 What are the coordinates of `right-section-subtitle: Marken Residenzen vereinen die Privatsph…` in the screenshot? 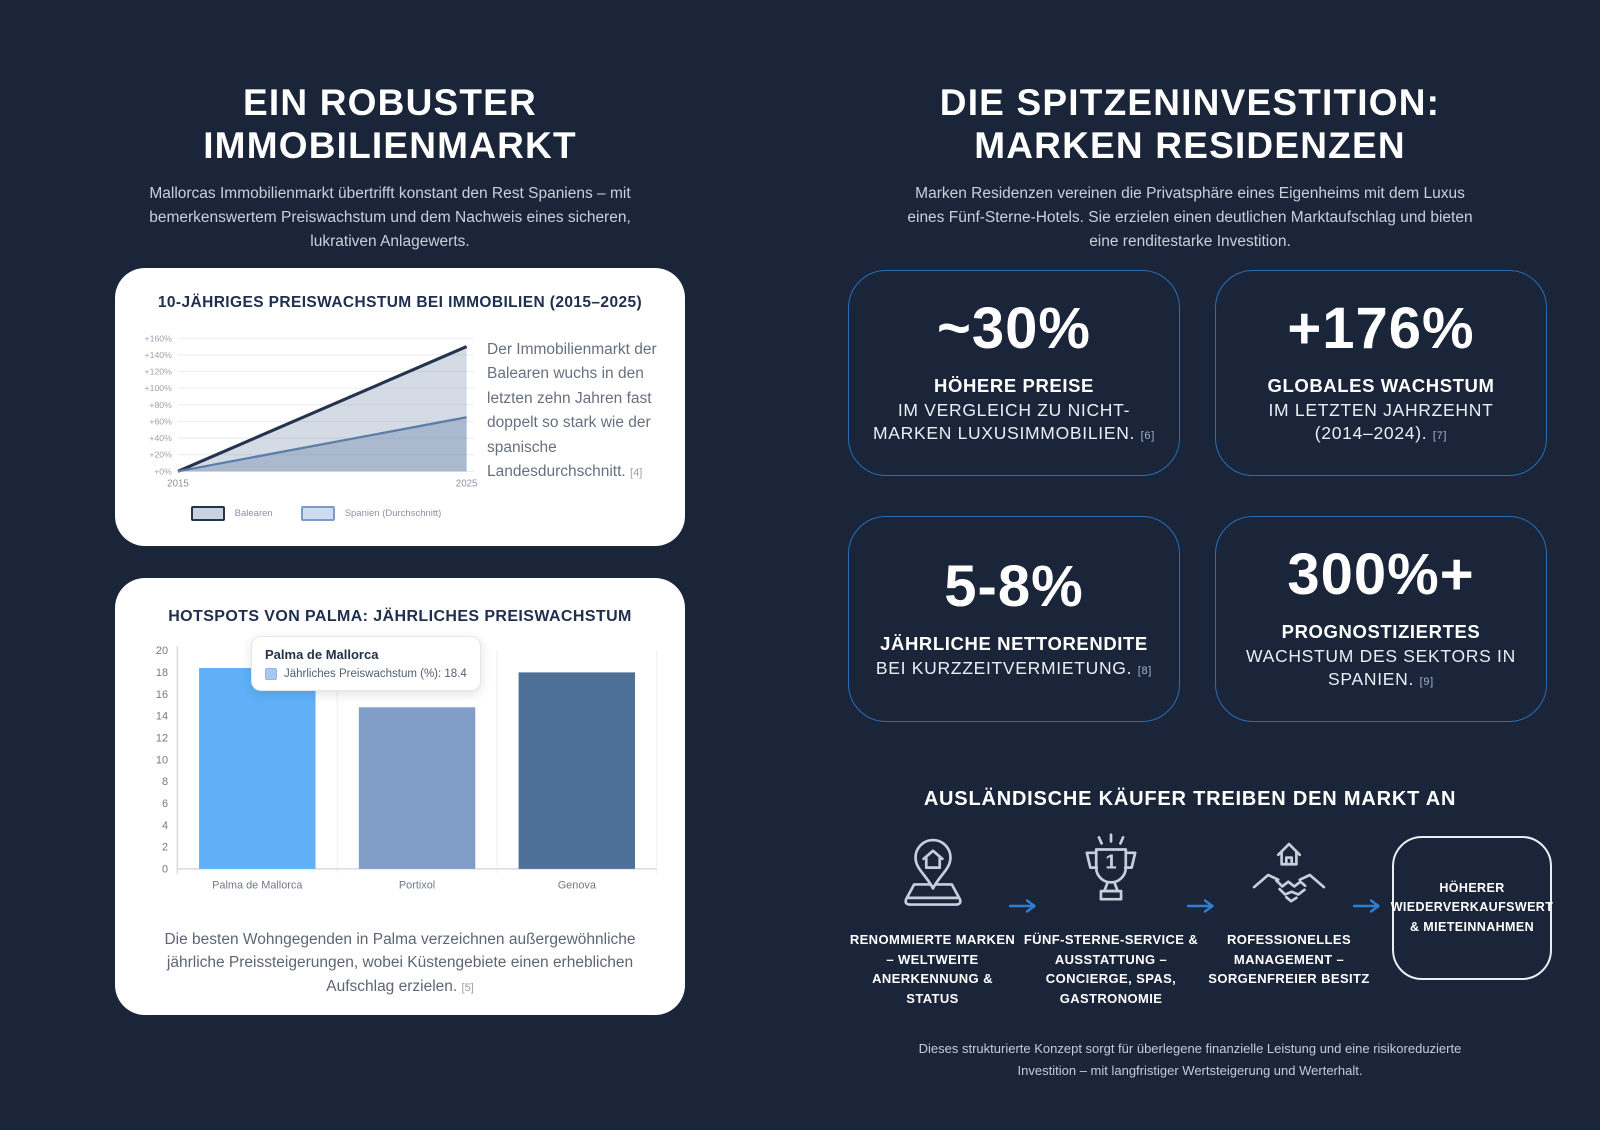 It's located at (1190, 218).